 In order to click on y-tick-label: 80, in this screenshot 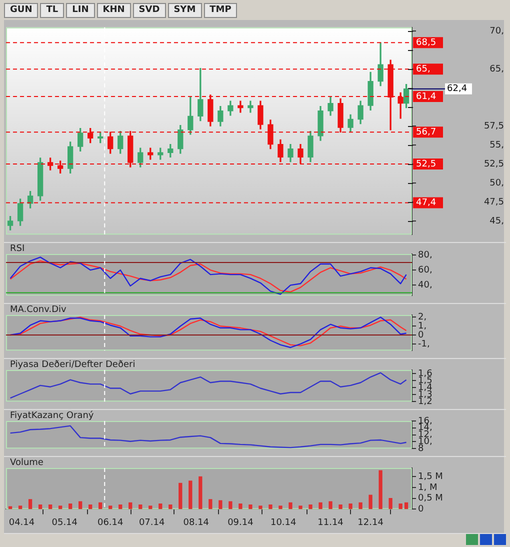, I will do `click(425, 255)`.